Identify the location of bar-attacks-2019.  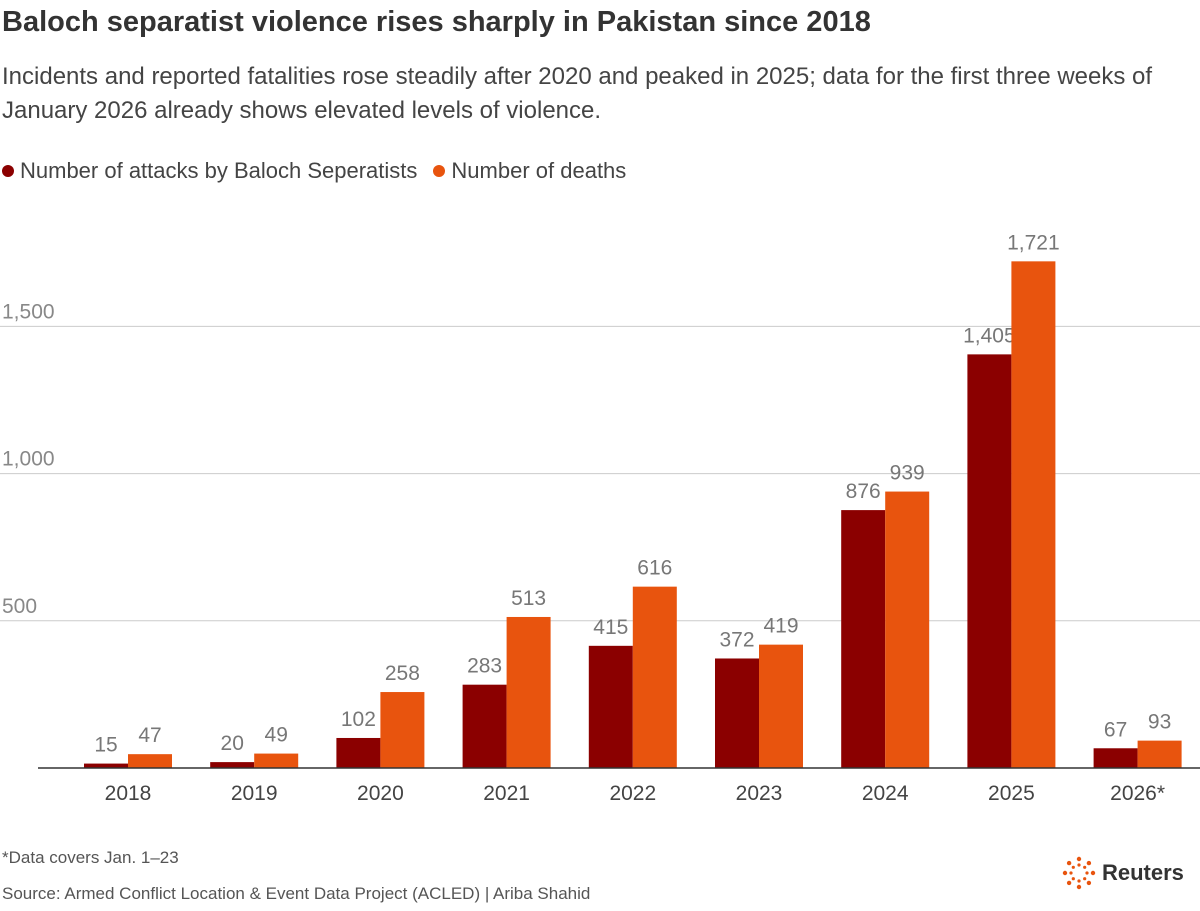
(232, 765).